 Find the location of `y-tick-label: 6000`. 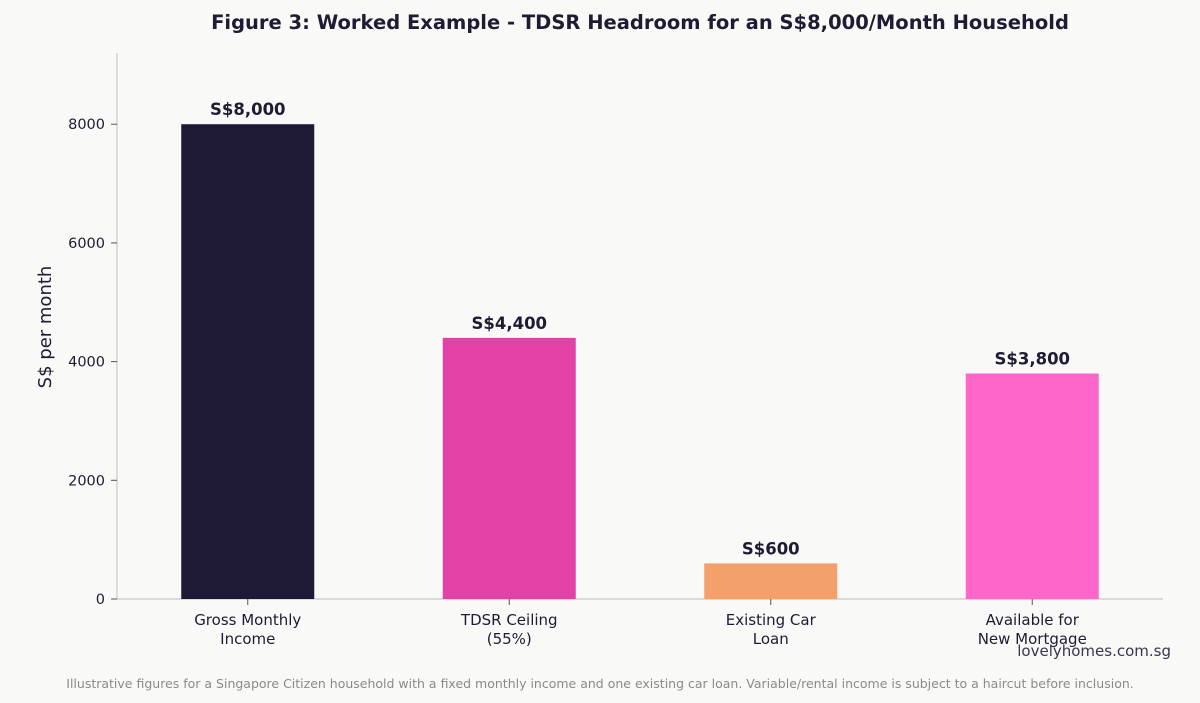

y-tick-label: 6000 is located at coordinates (86, 244).